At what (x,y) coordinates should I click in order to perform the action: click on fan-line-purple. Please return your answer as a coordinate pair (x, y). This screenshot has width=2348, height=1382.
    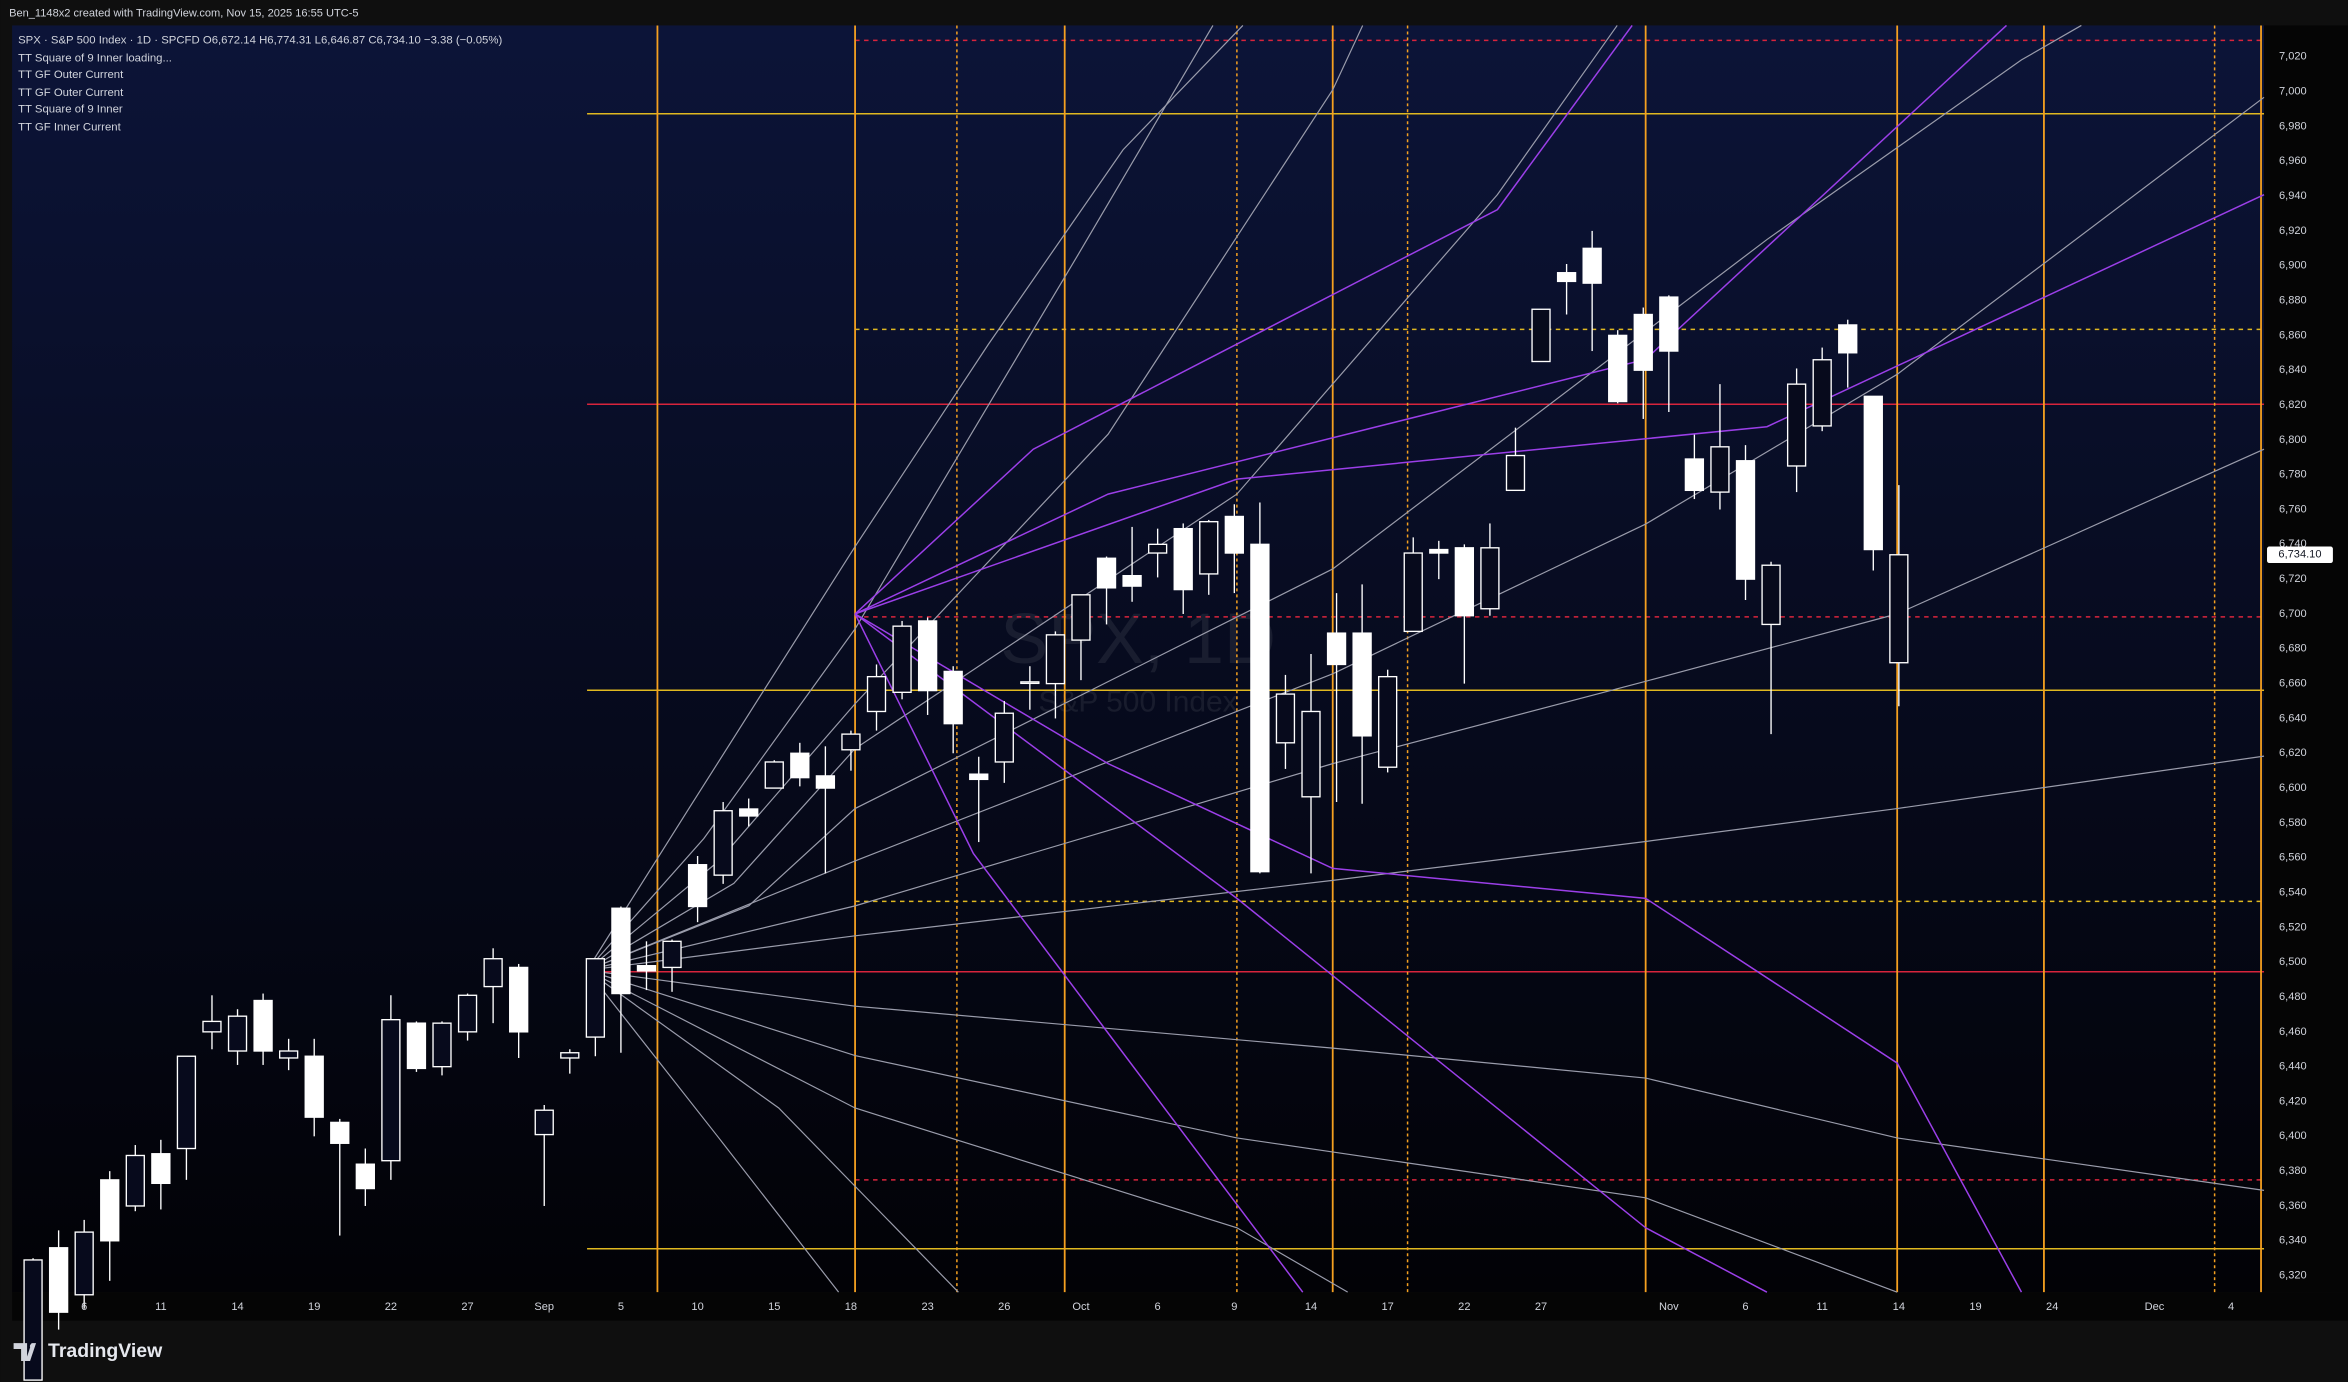
    Looking at the image, I should click on (1079, 953).